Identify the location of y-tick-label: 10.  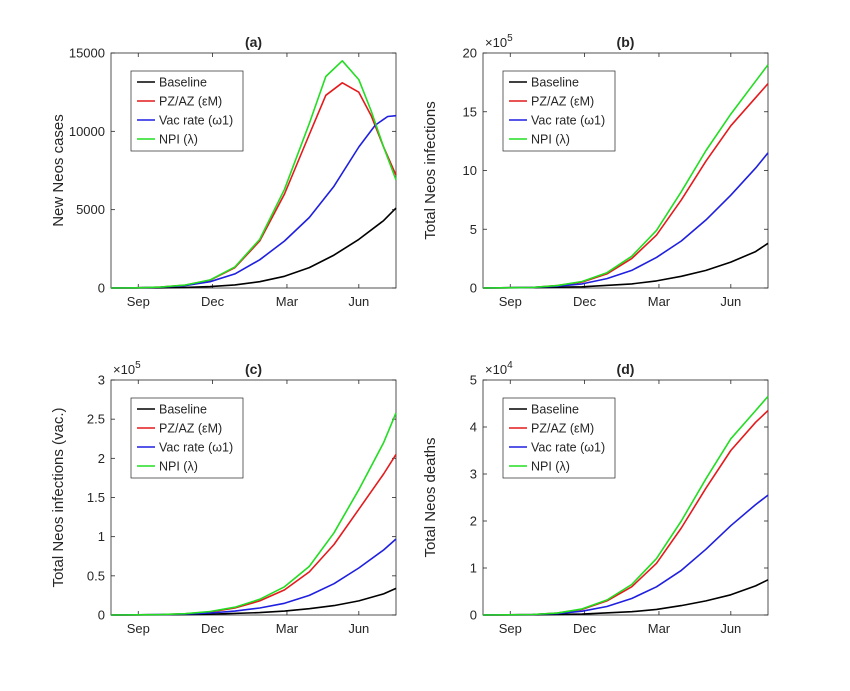
(470, 170).